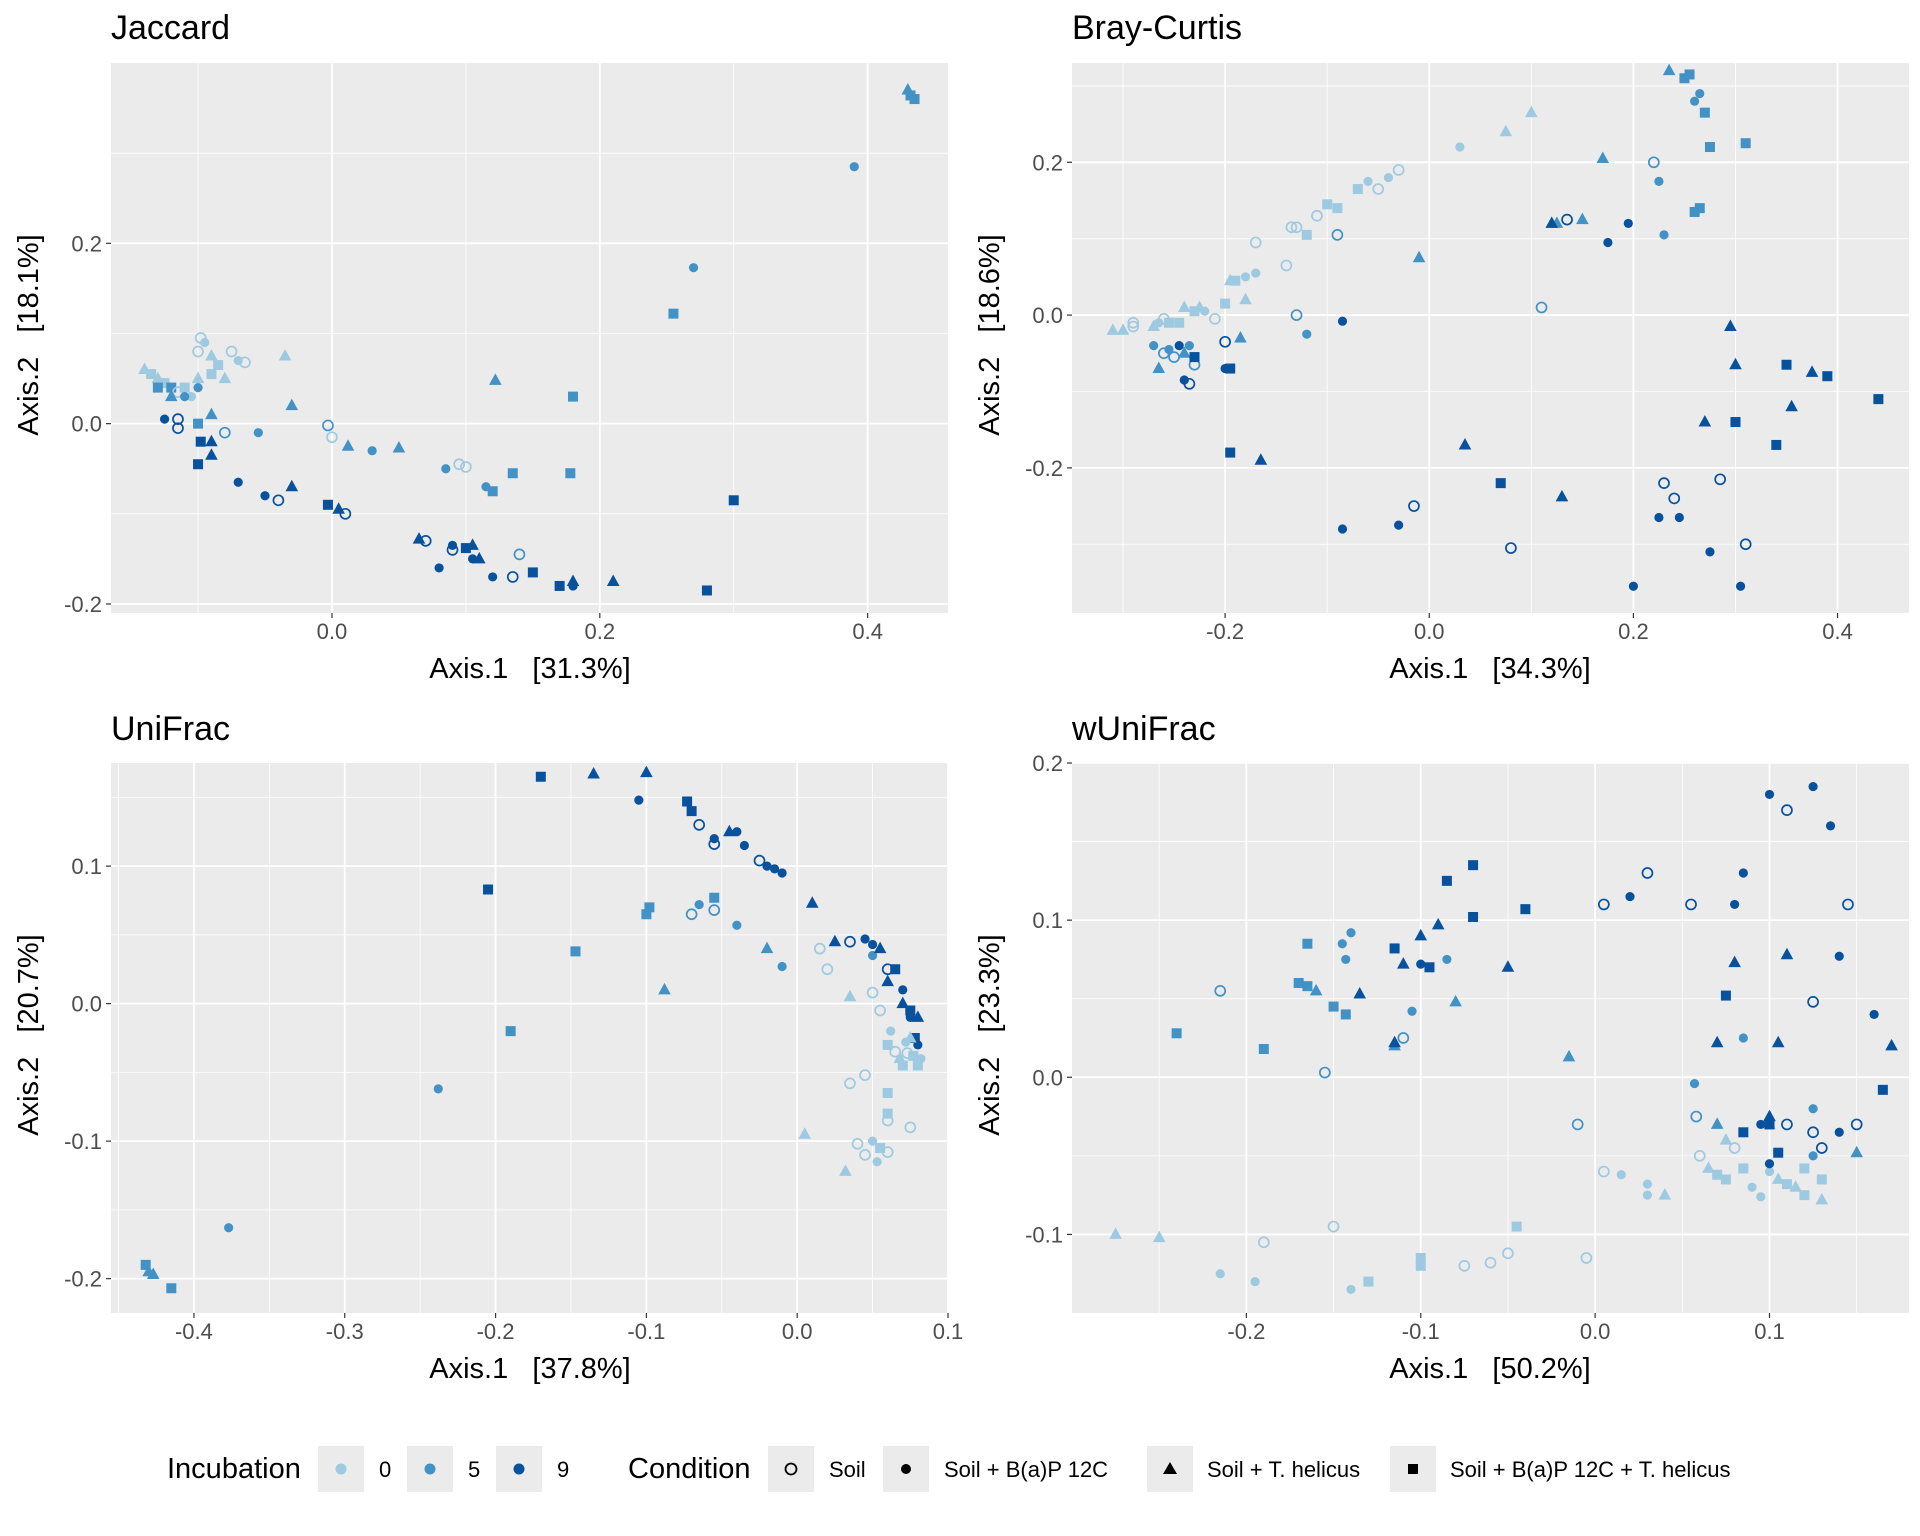  What do you see at coordinates (87, 1073) in the screenshot?
I see `y-tick-labels: -0.2 -0.1 0.0 0.1` at bounding box center [87, 1073].